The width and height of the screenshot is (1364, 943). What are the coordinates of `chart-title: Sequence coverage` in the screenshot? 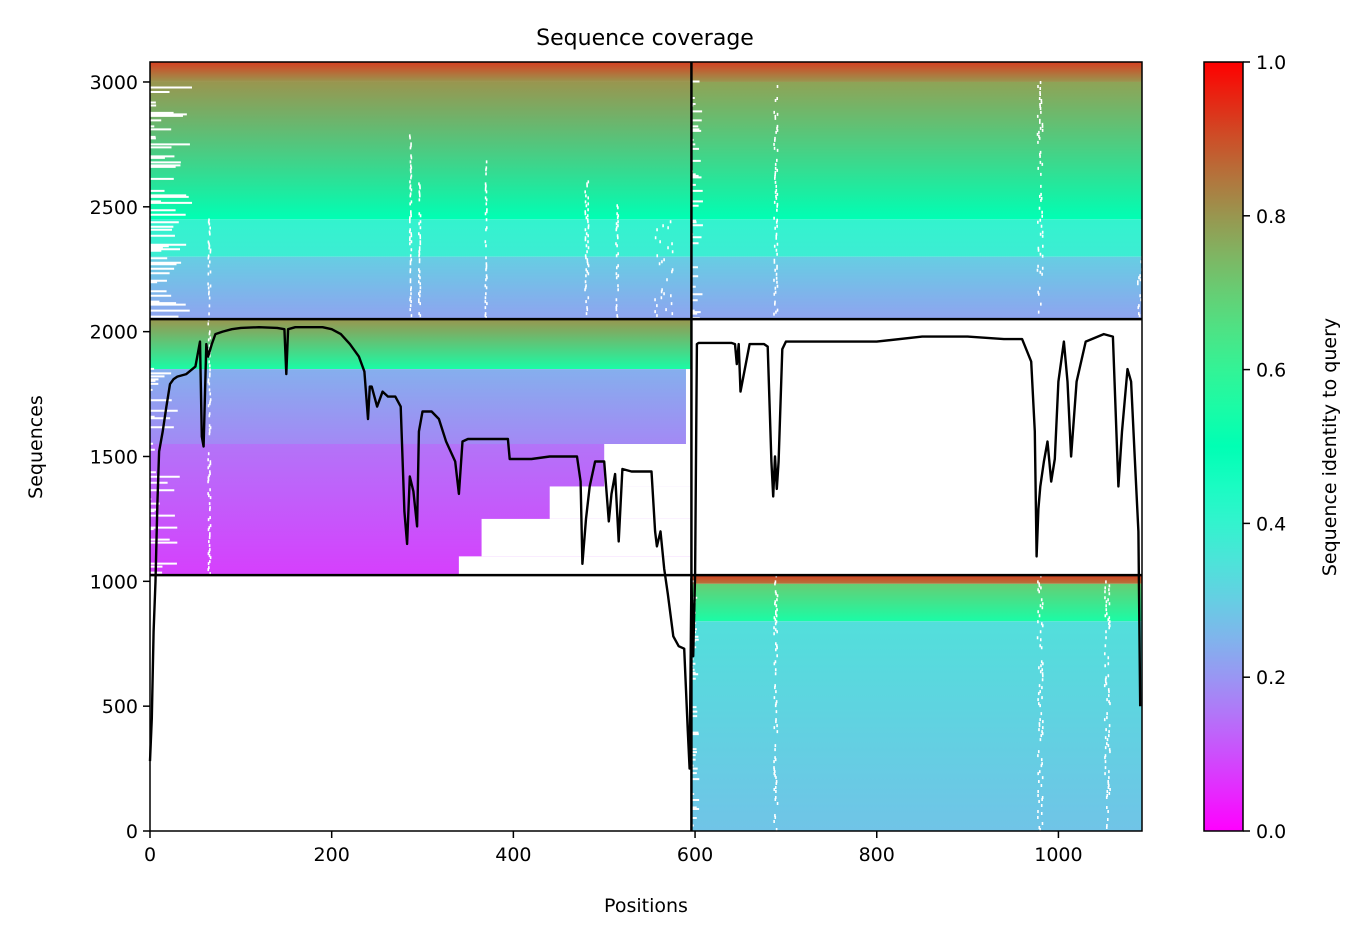 It's located at (645, 38).